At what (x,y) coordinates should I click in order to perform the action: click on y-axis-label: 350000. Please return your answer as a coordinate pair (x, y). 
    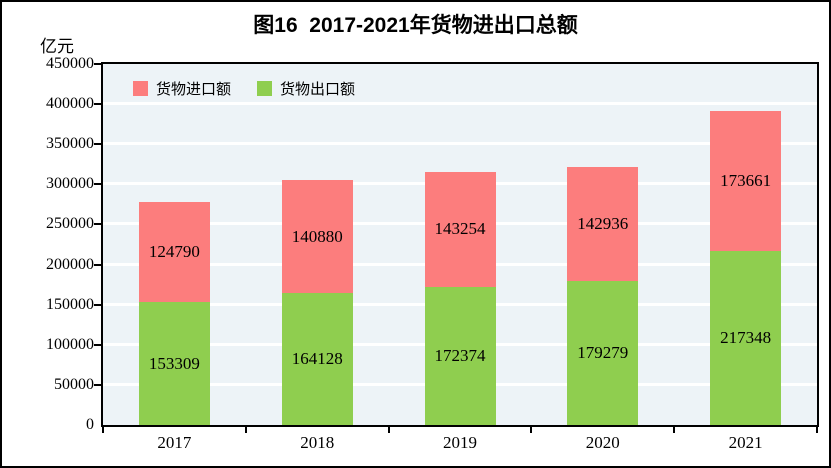
    Looking at the image, I should click on (70, 144).